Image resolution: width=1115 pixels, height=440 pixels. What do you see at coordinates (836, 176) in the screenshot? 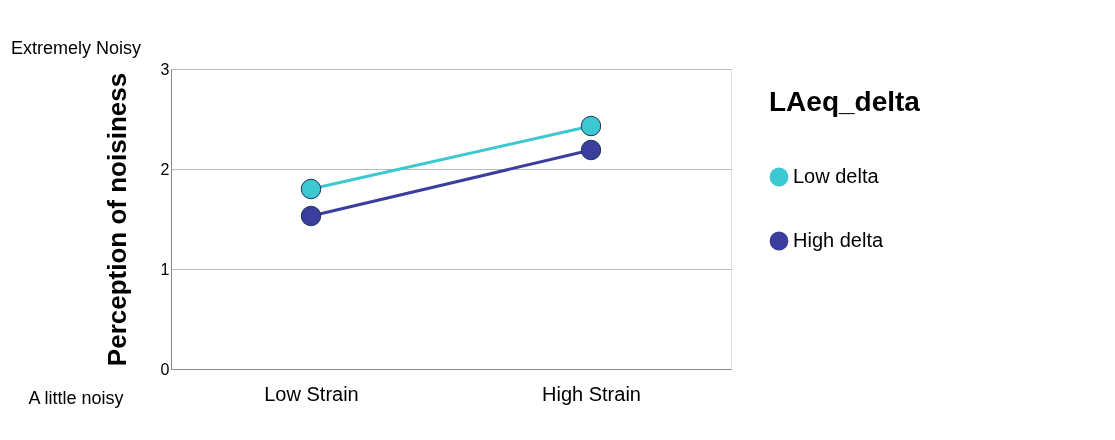
I see `legend-label: Low delta` at bounding box center [836, 176].